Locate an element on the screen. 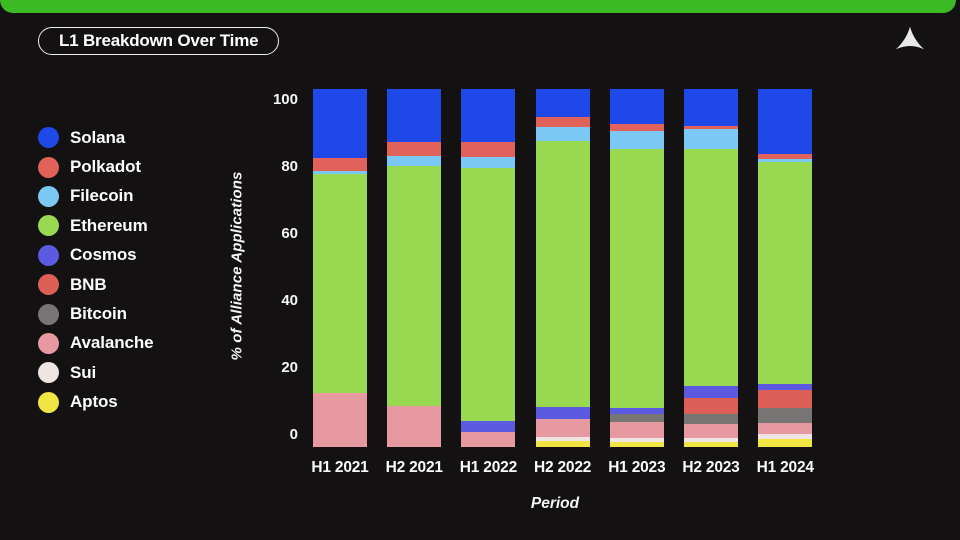 The image size is (960, 540). chart-title-badge: L1 Breakdown Over Time is located at coordinates (159, 41).